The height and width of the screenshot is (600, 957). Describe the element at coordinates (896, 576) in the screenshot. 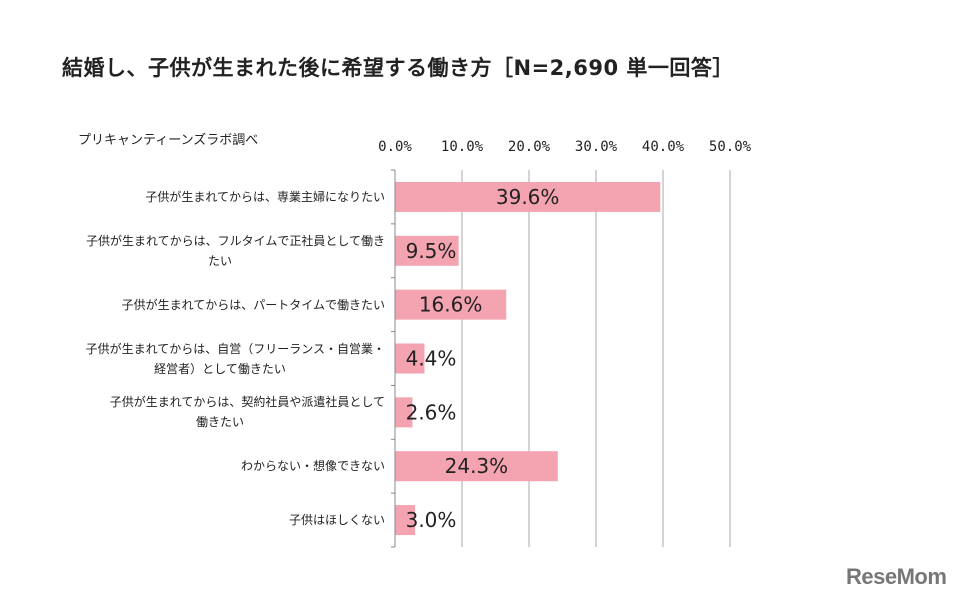

I see `resemom-logo: ReseMom` at that location.